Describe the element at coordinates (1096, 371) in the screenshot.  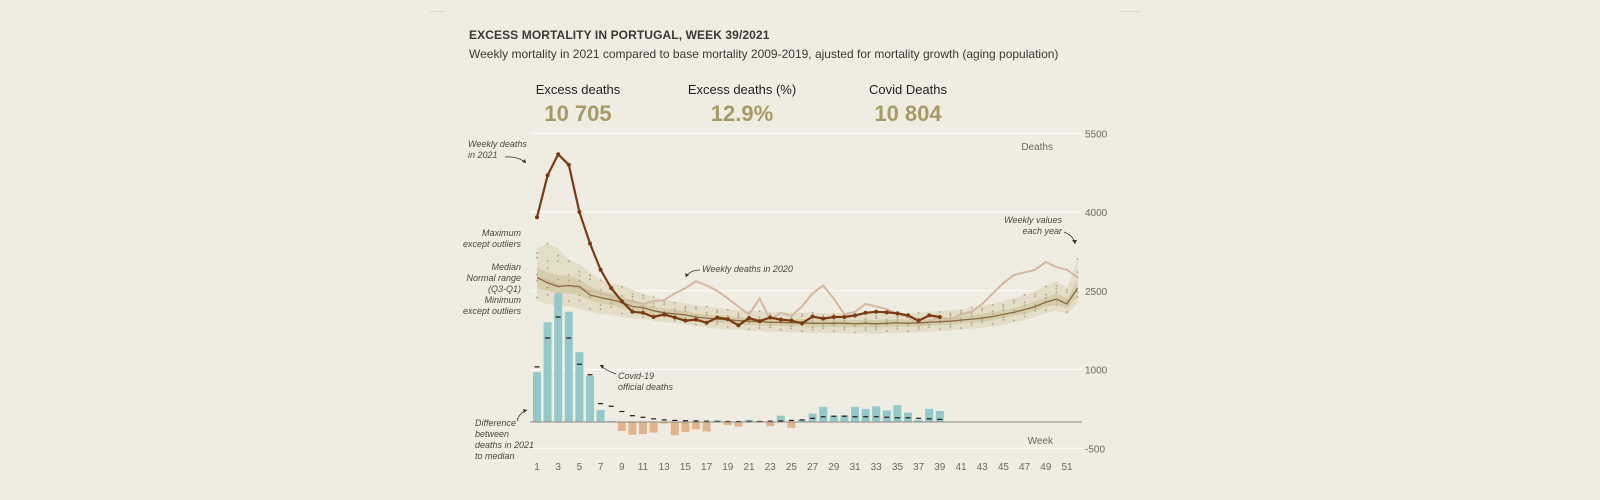
I see `y-tick-label: 1000` at that location.